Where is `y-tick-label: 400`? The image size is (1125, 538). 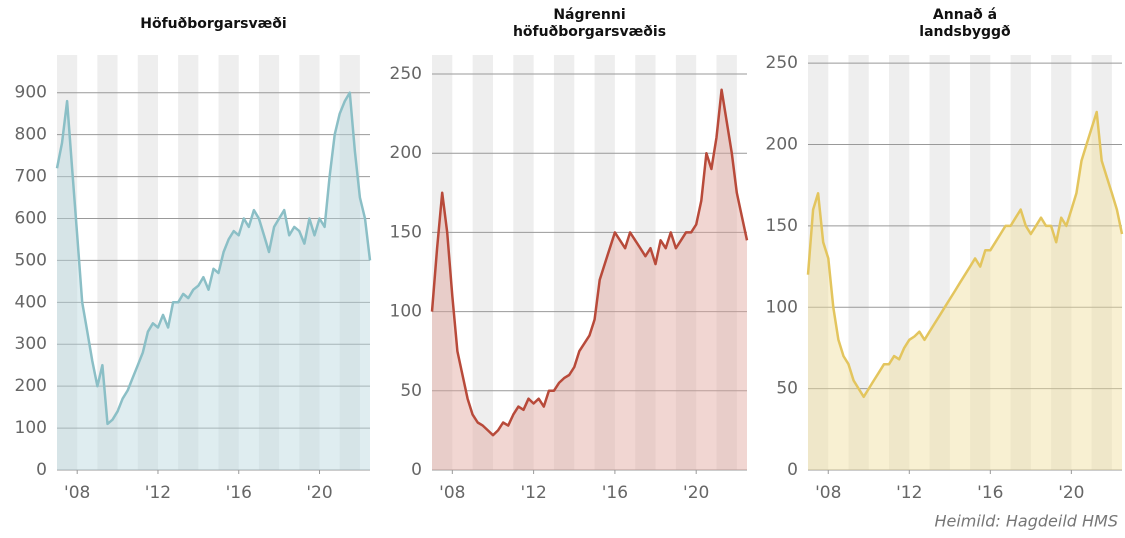
y-tick-label: 400 is located at coordinates (31, 302).